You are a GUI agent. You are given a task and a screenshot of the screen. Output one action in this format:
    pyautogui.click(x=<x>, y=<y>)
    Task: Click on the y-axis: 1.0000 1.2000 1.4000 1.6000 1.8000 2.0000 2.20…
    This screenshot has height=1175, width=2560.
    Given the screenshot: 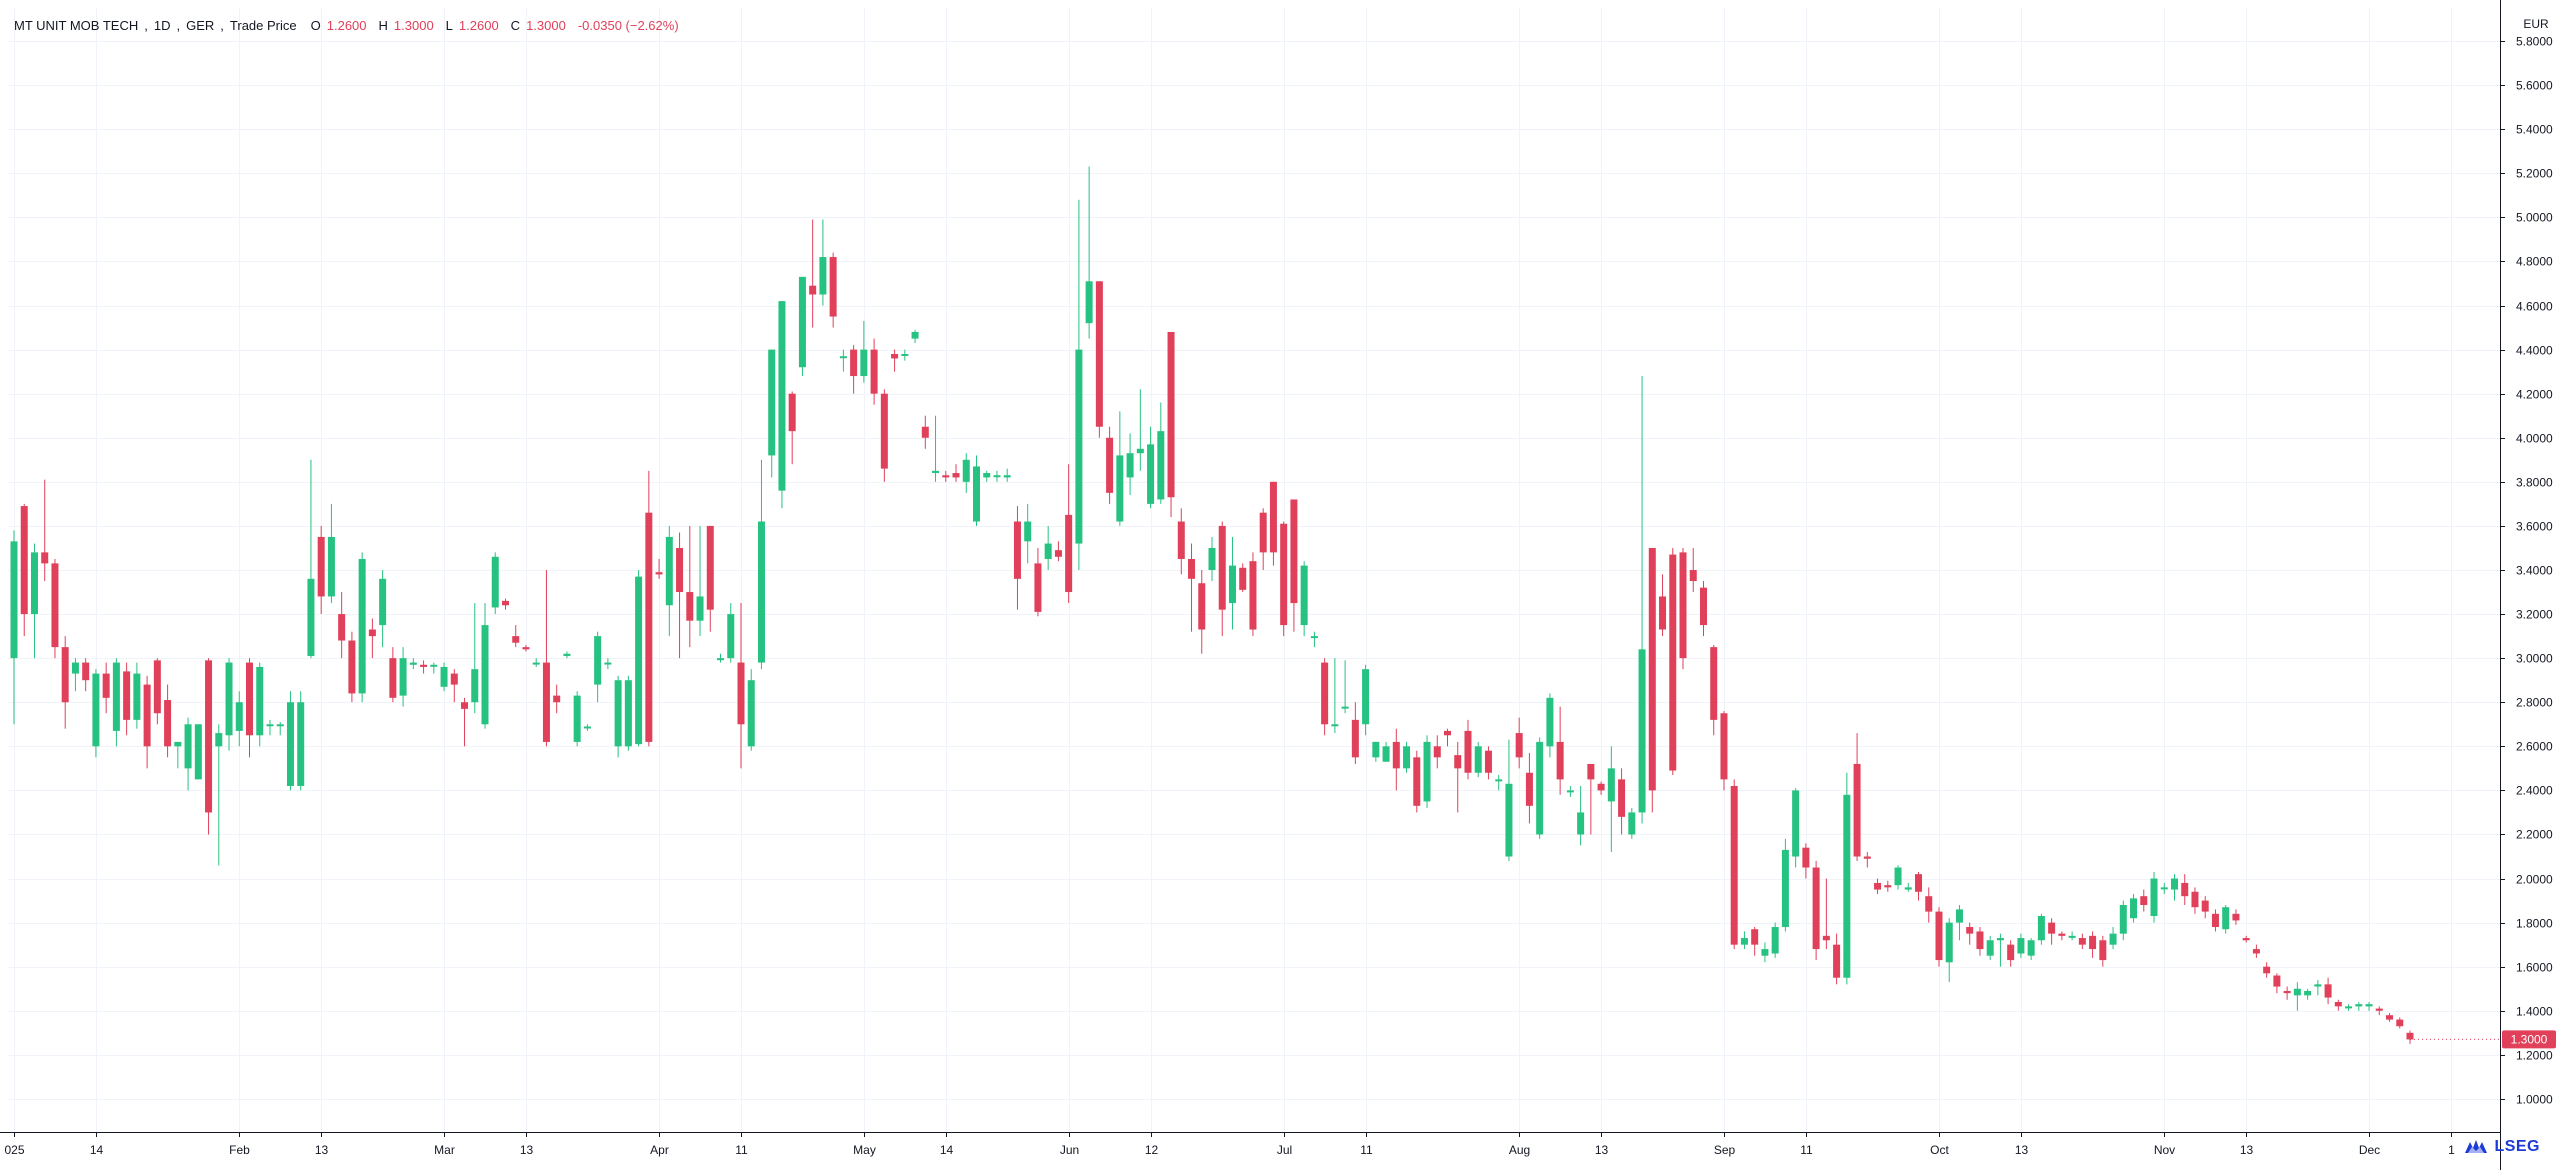 What is the action you would take?
    pyautogui.click(x=2528, y=585)
    